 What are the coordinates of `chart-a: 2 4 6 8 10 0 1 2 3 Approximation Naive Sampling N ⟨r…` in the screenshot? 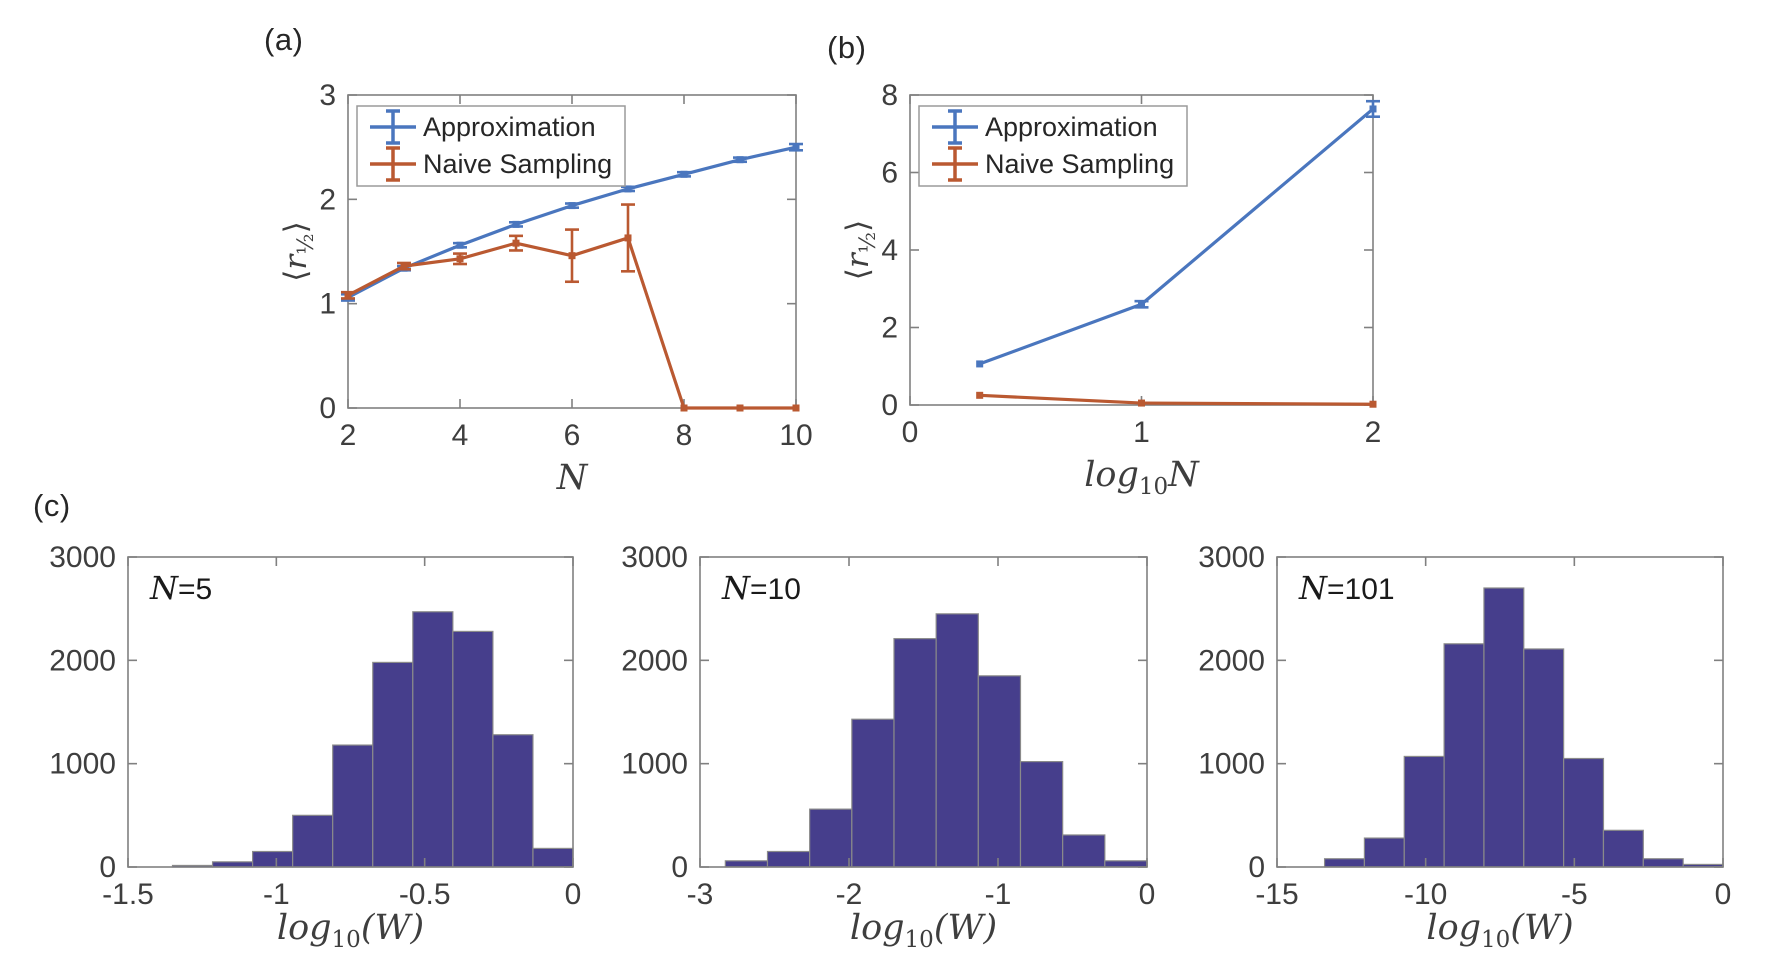 It's located at (545, 288).